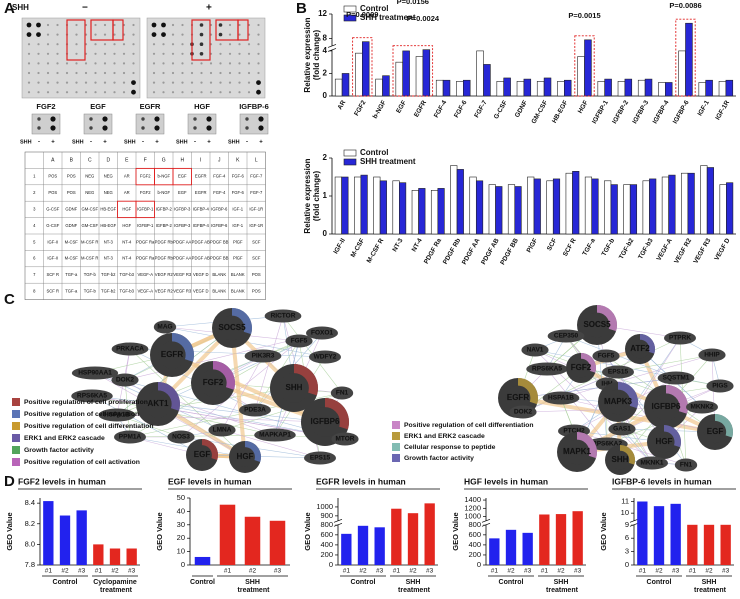 This screenshot has height=599, width=740. Describe the element at coordinates (52, 225) in the screenshot. I see `table-cell: G-CSF` at that location.